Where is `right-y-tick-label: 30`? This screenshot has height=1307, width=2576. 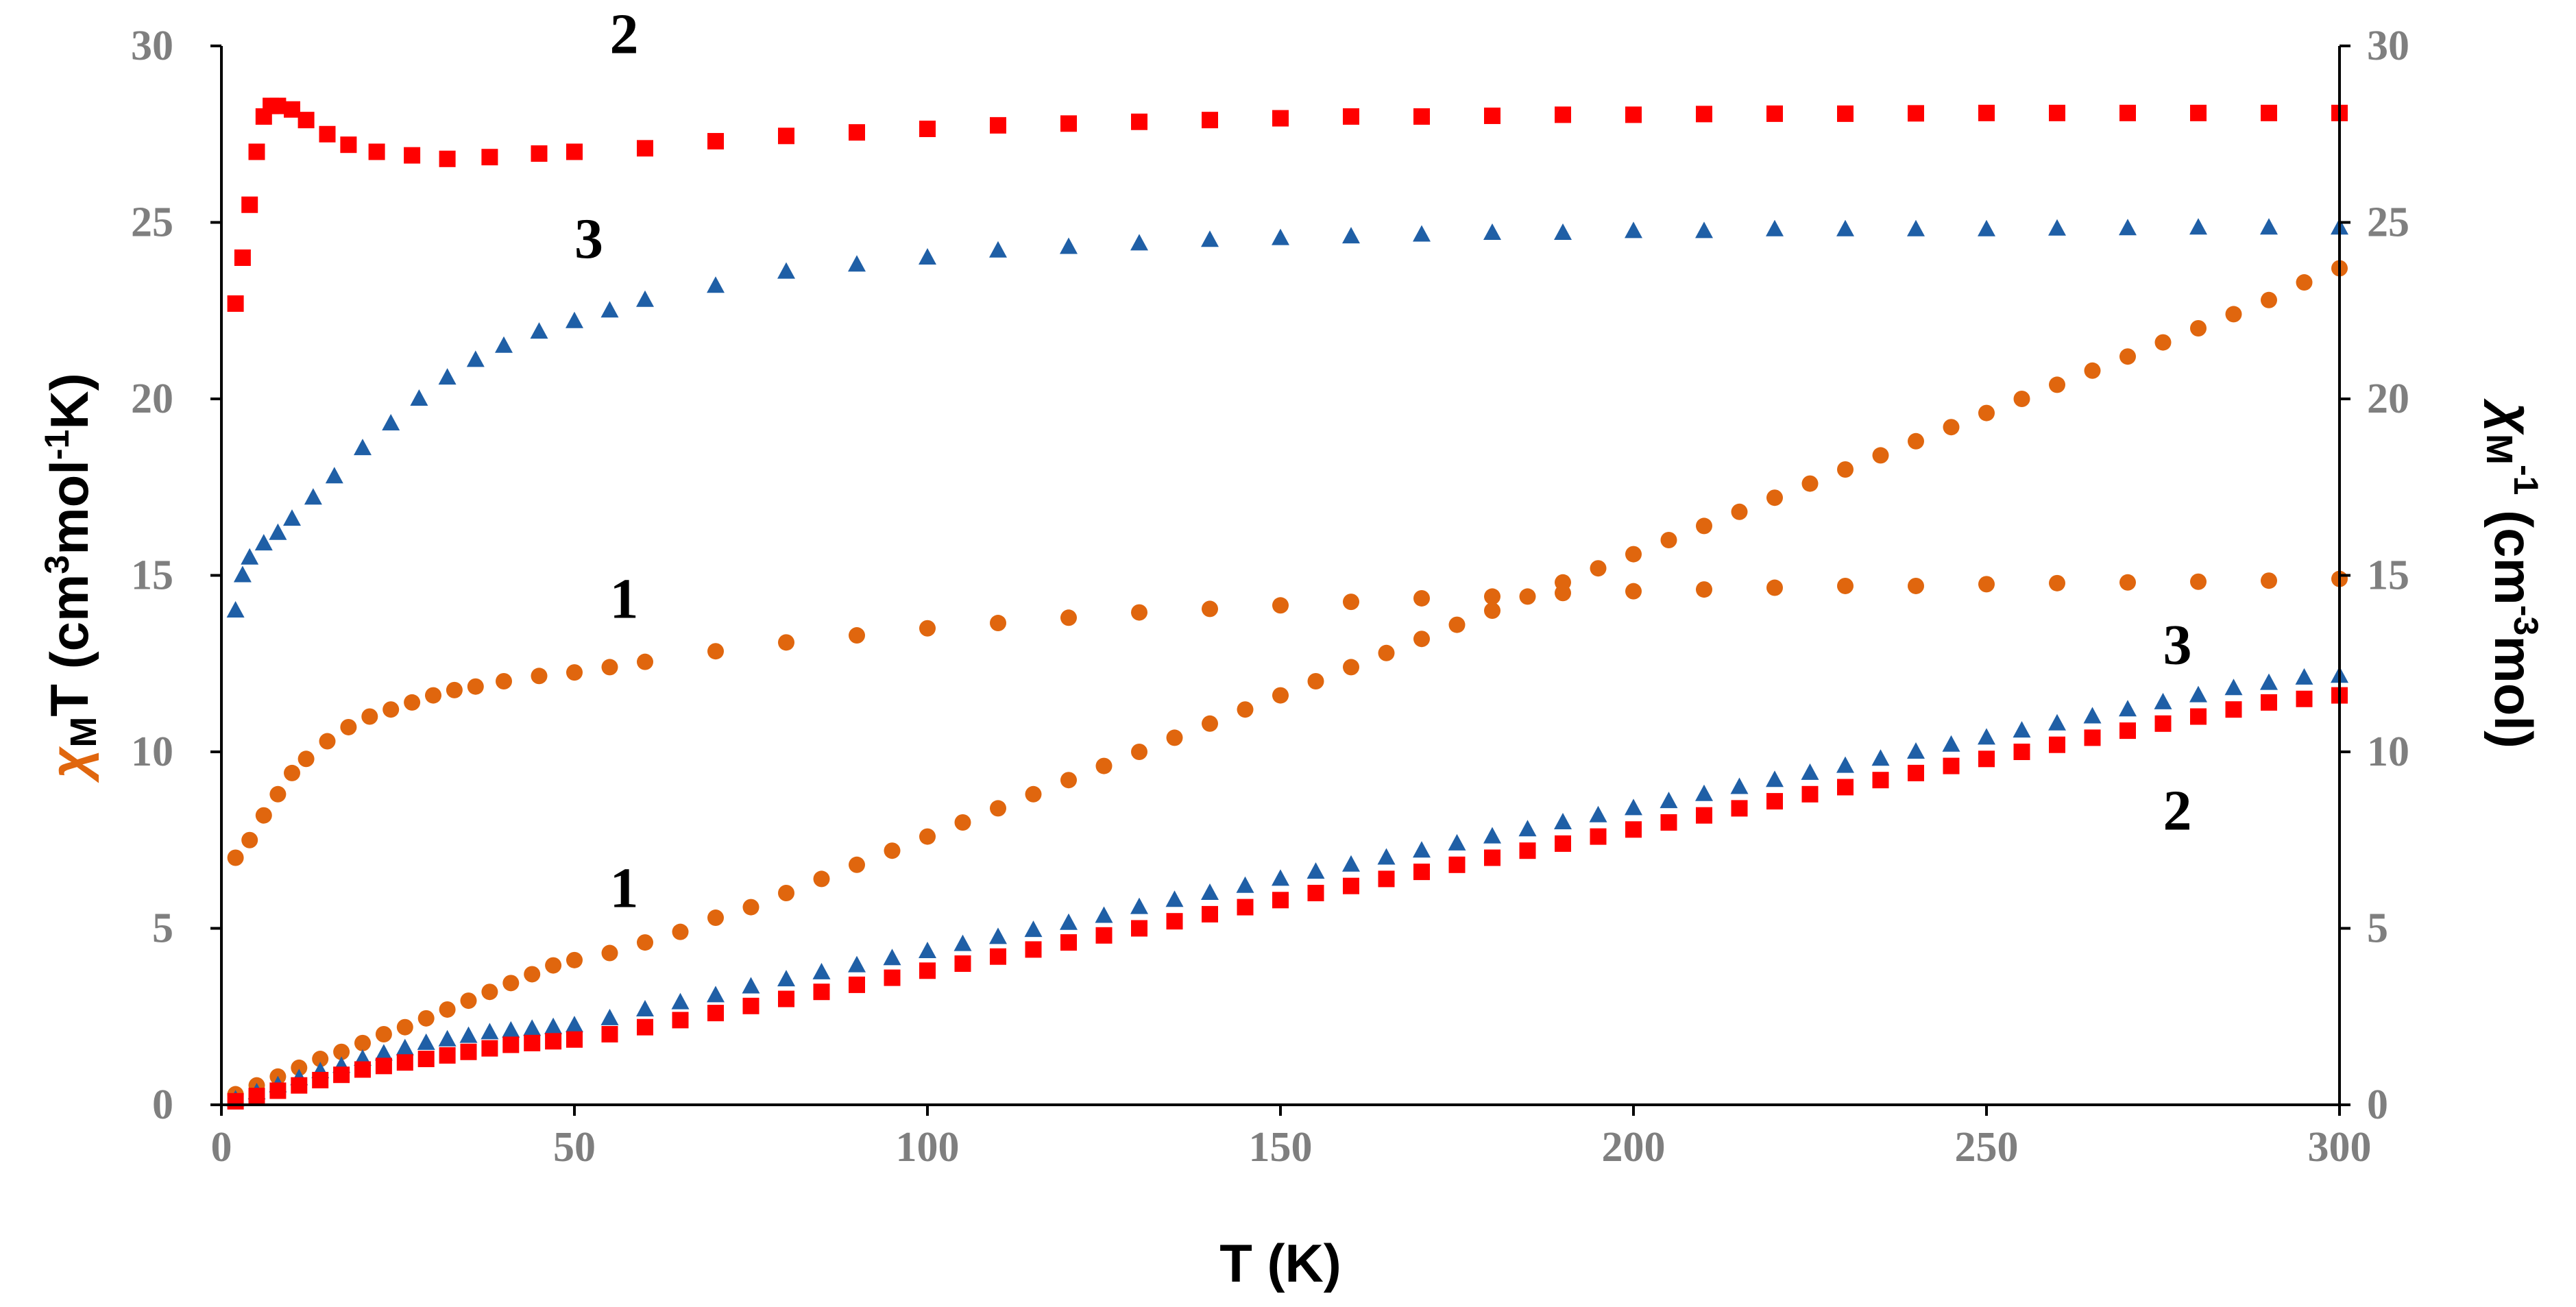
right-y-tick-label: 30 is located at coordinates (2388, 46).